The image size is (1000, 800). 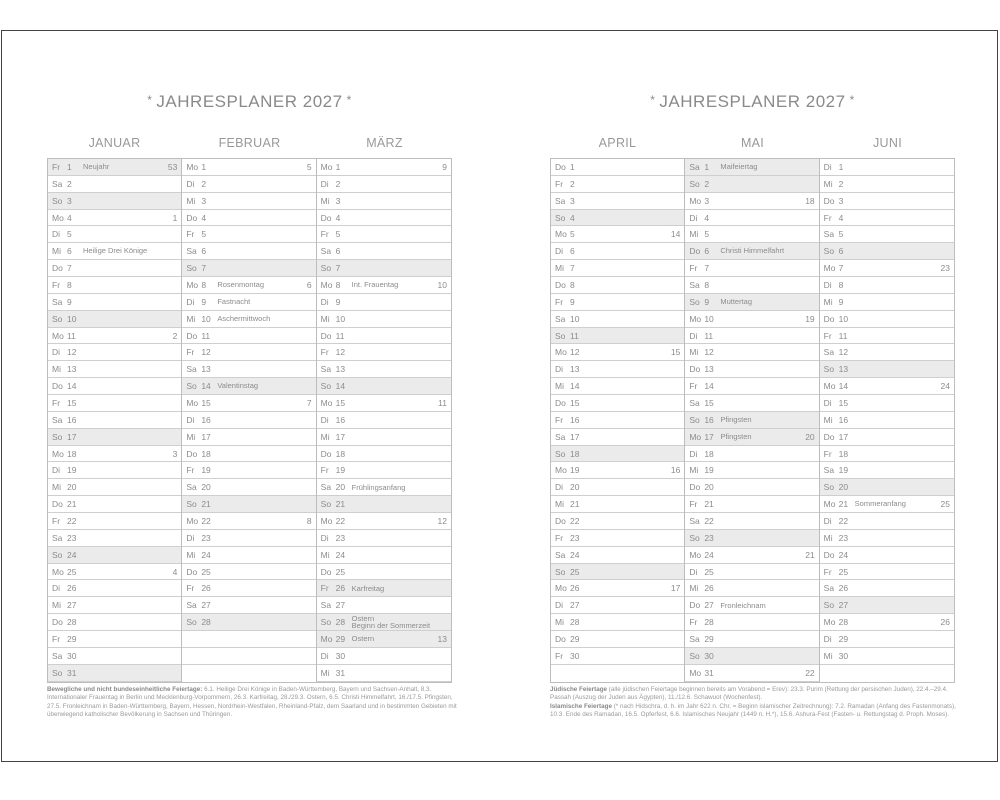 I want to click on day-row: Di 26, so click(x=115, y=589).